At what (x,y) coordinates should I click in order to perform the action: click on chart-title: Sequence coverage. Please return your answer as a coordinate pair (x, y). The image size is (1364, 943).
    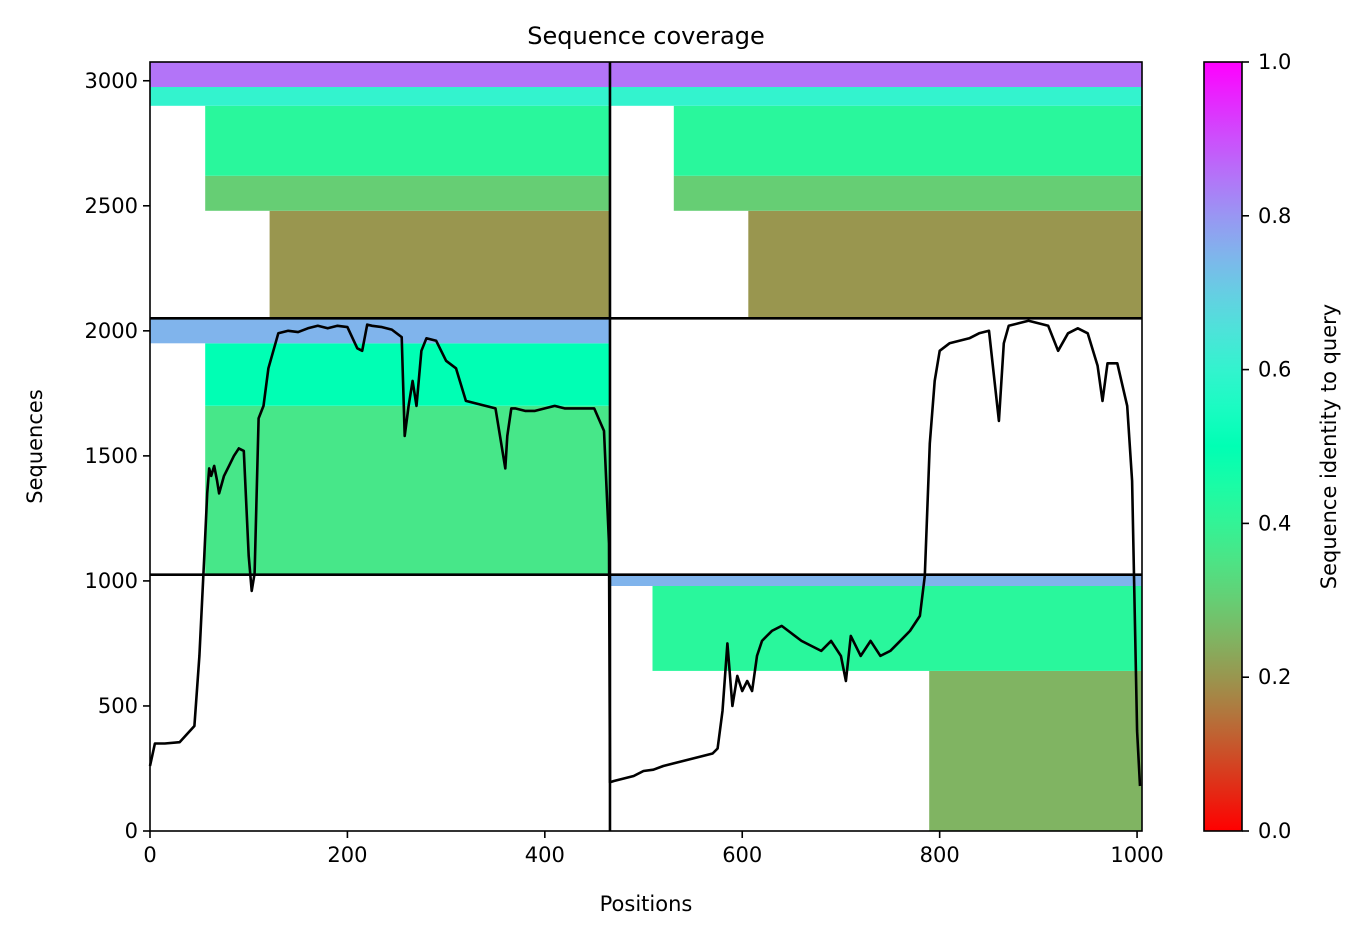
    Looking at the image, I should click on (645, 36).